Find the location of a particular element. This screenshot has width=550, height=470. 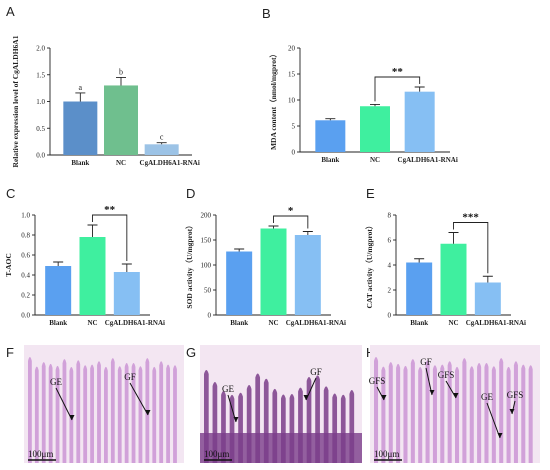

y-tick-label: 150 is located at coordinates (206, 241).